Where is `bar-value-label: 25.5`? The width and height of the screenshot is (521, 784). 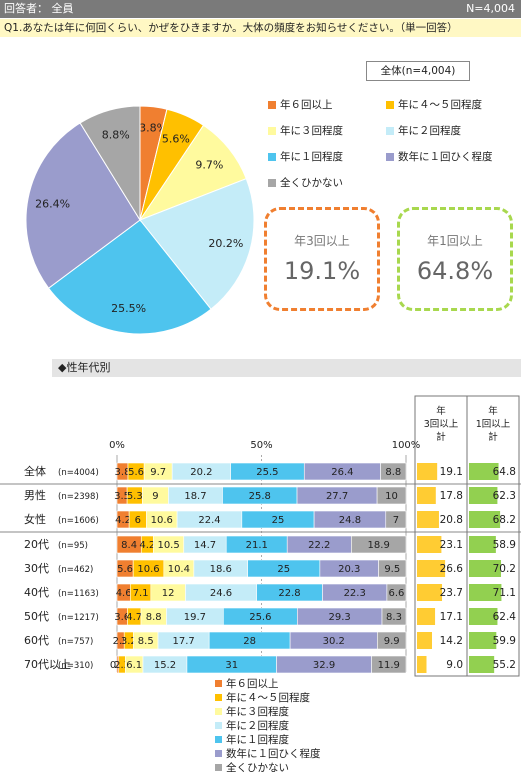 bar-value-label: 25.5 is located at coordinates (267, 472).